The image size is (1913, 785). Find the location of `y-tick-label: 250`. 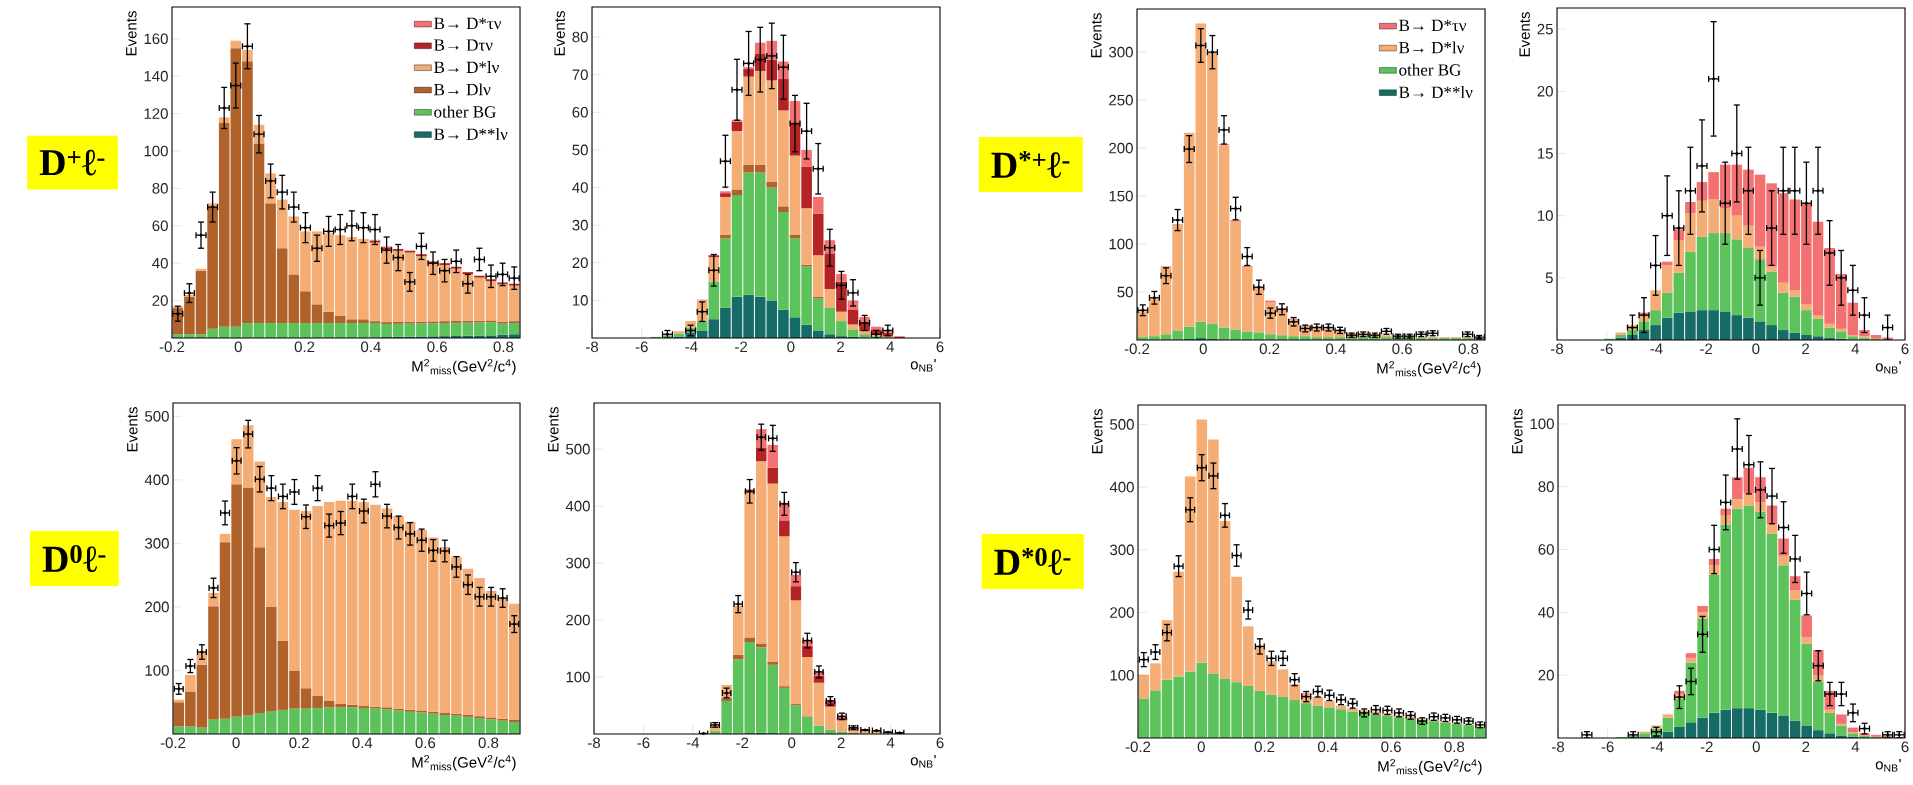

y-tick-label: 250 is located at coordinates (1121, 100).